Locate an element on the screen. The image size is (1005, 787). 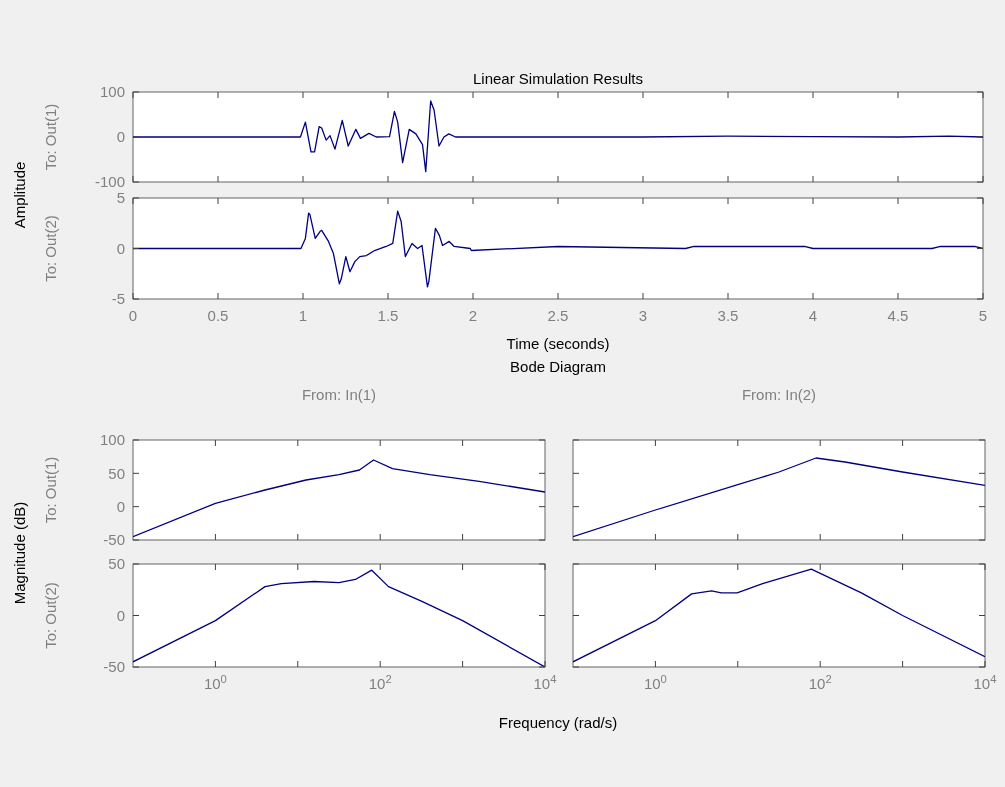
text: Magnitude (dB) is located at coordinates (19, 553).